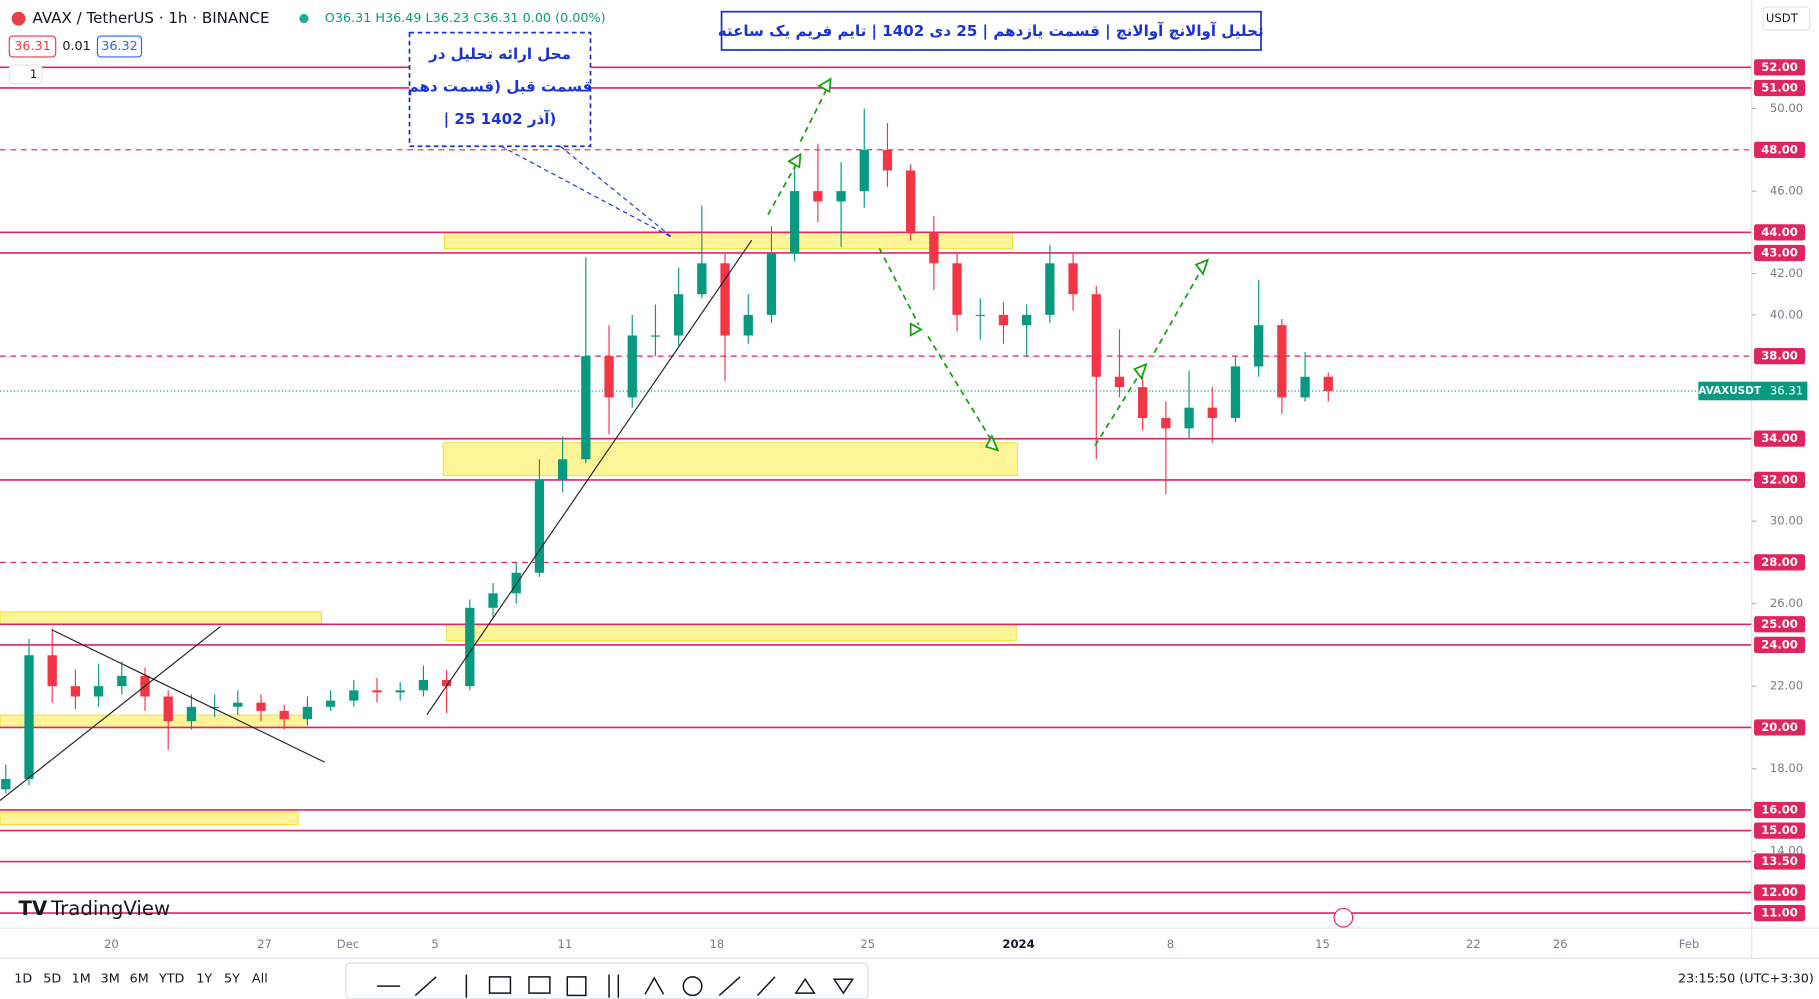 The image size is (1819, 999). I want to click on bid: 36.31, so click(32, 46).